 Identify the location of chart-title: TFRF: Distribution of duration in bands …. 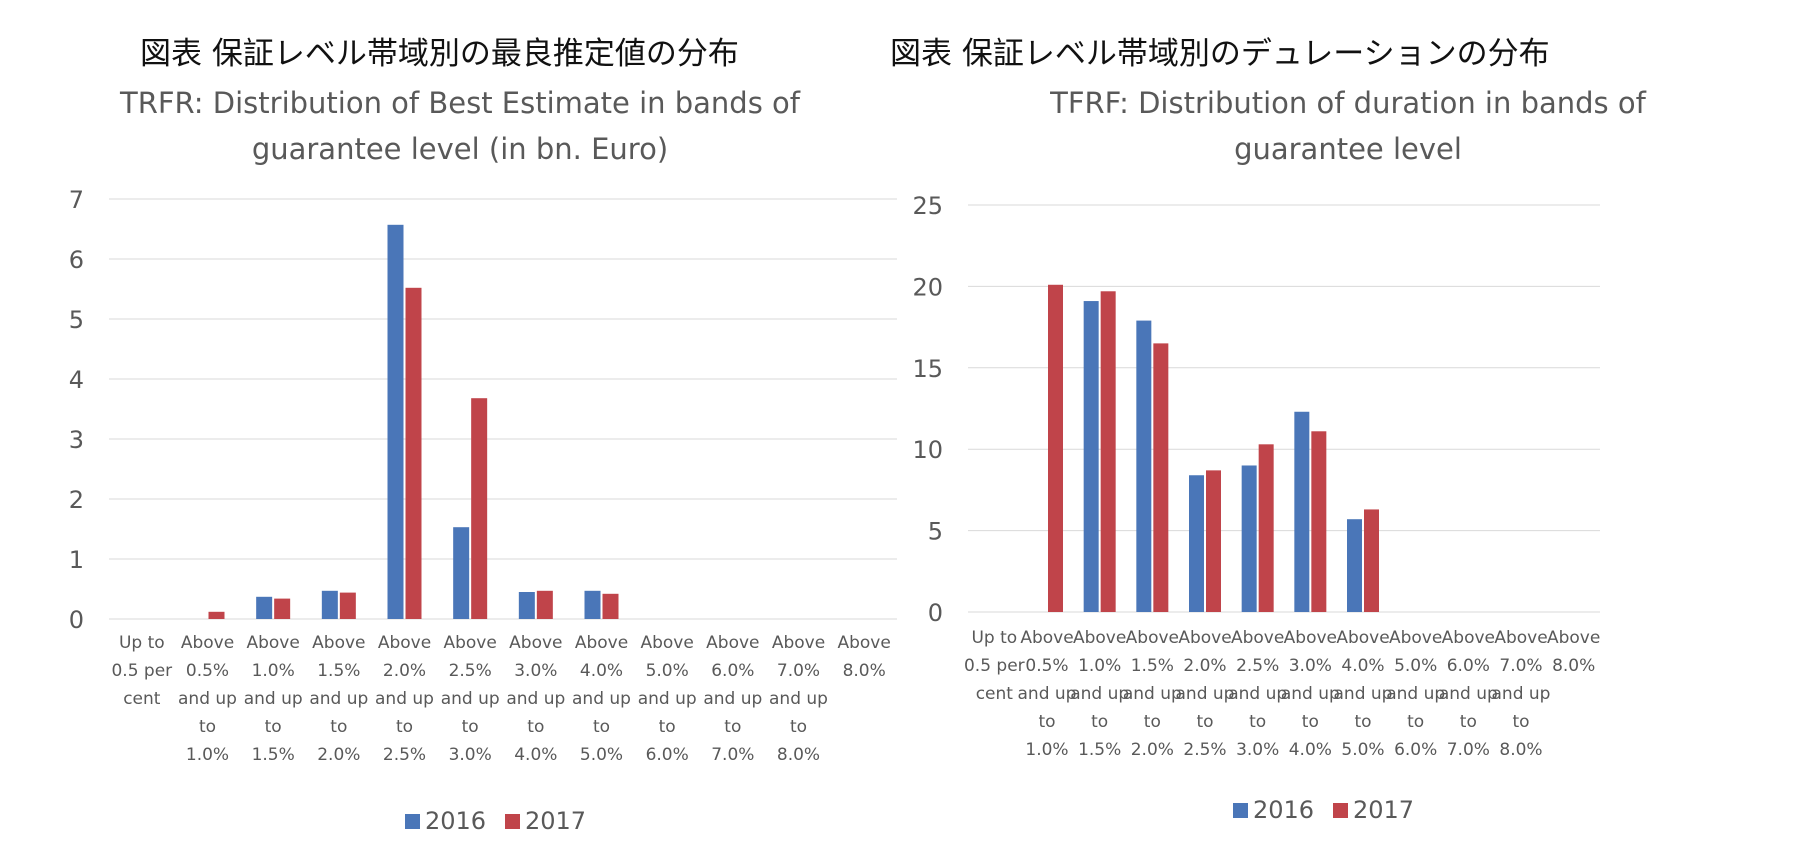
(1348, 126).